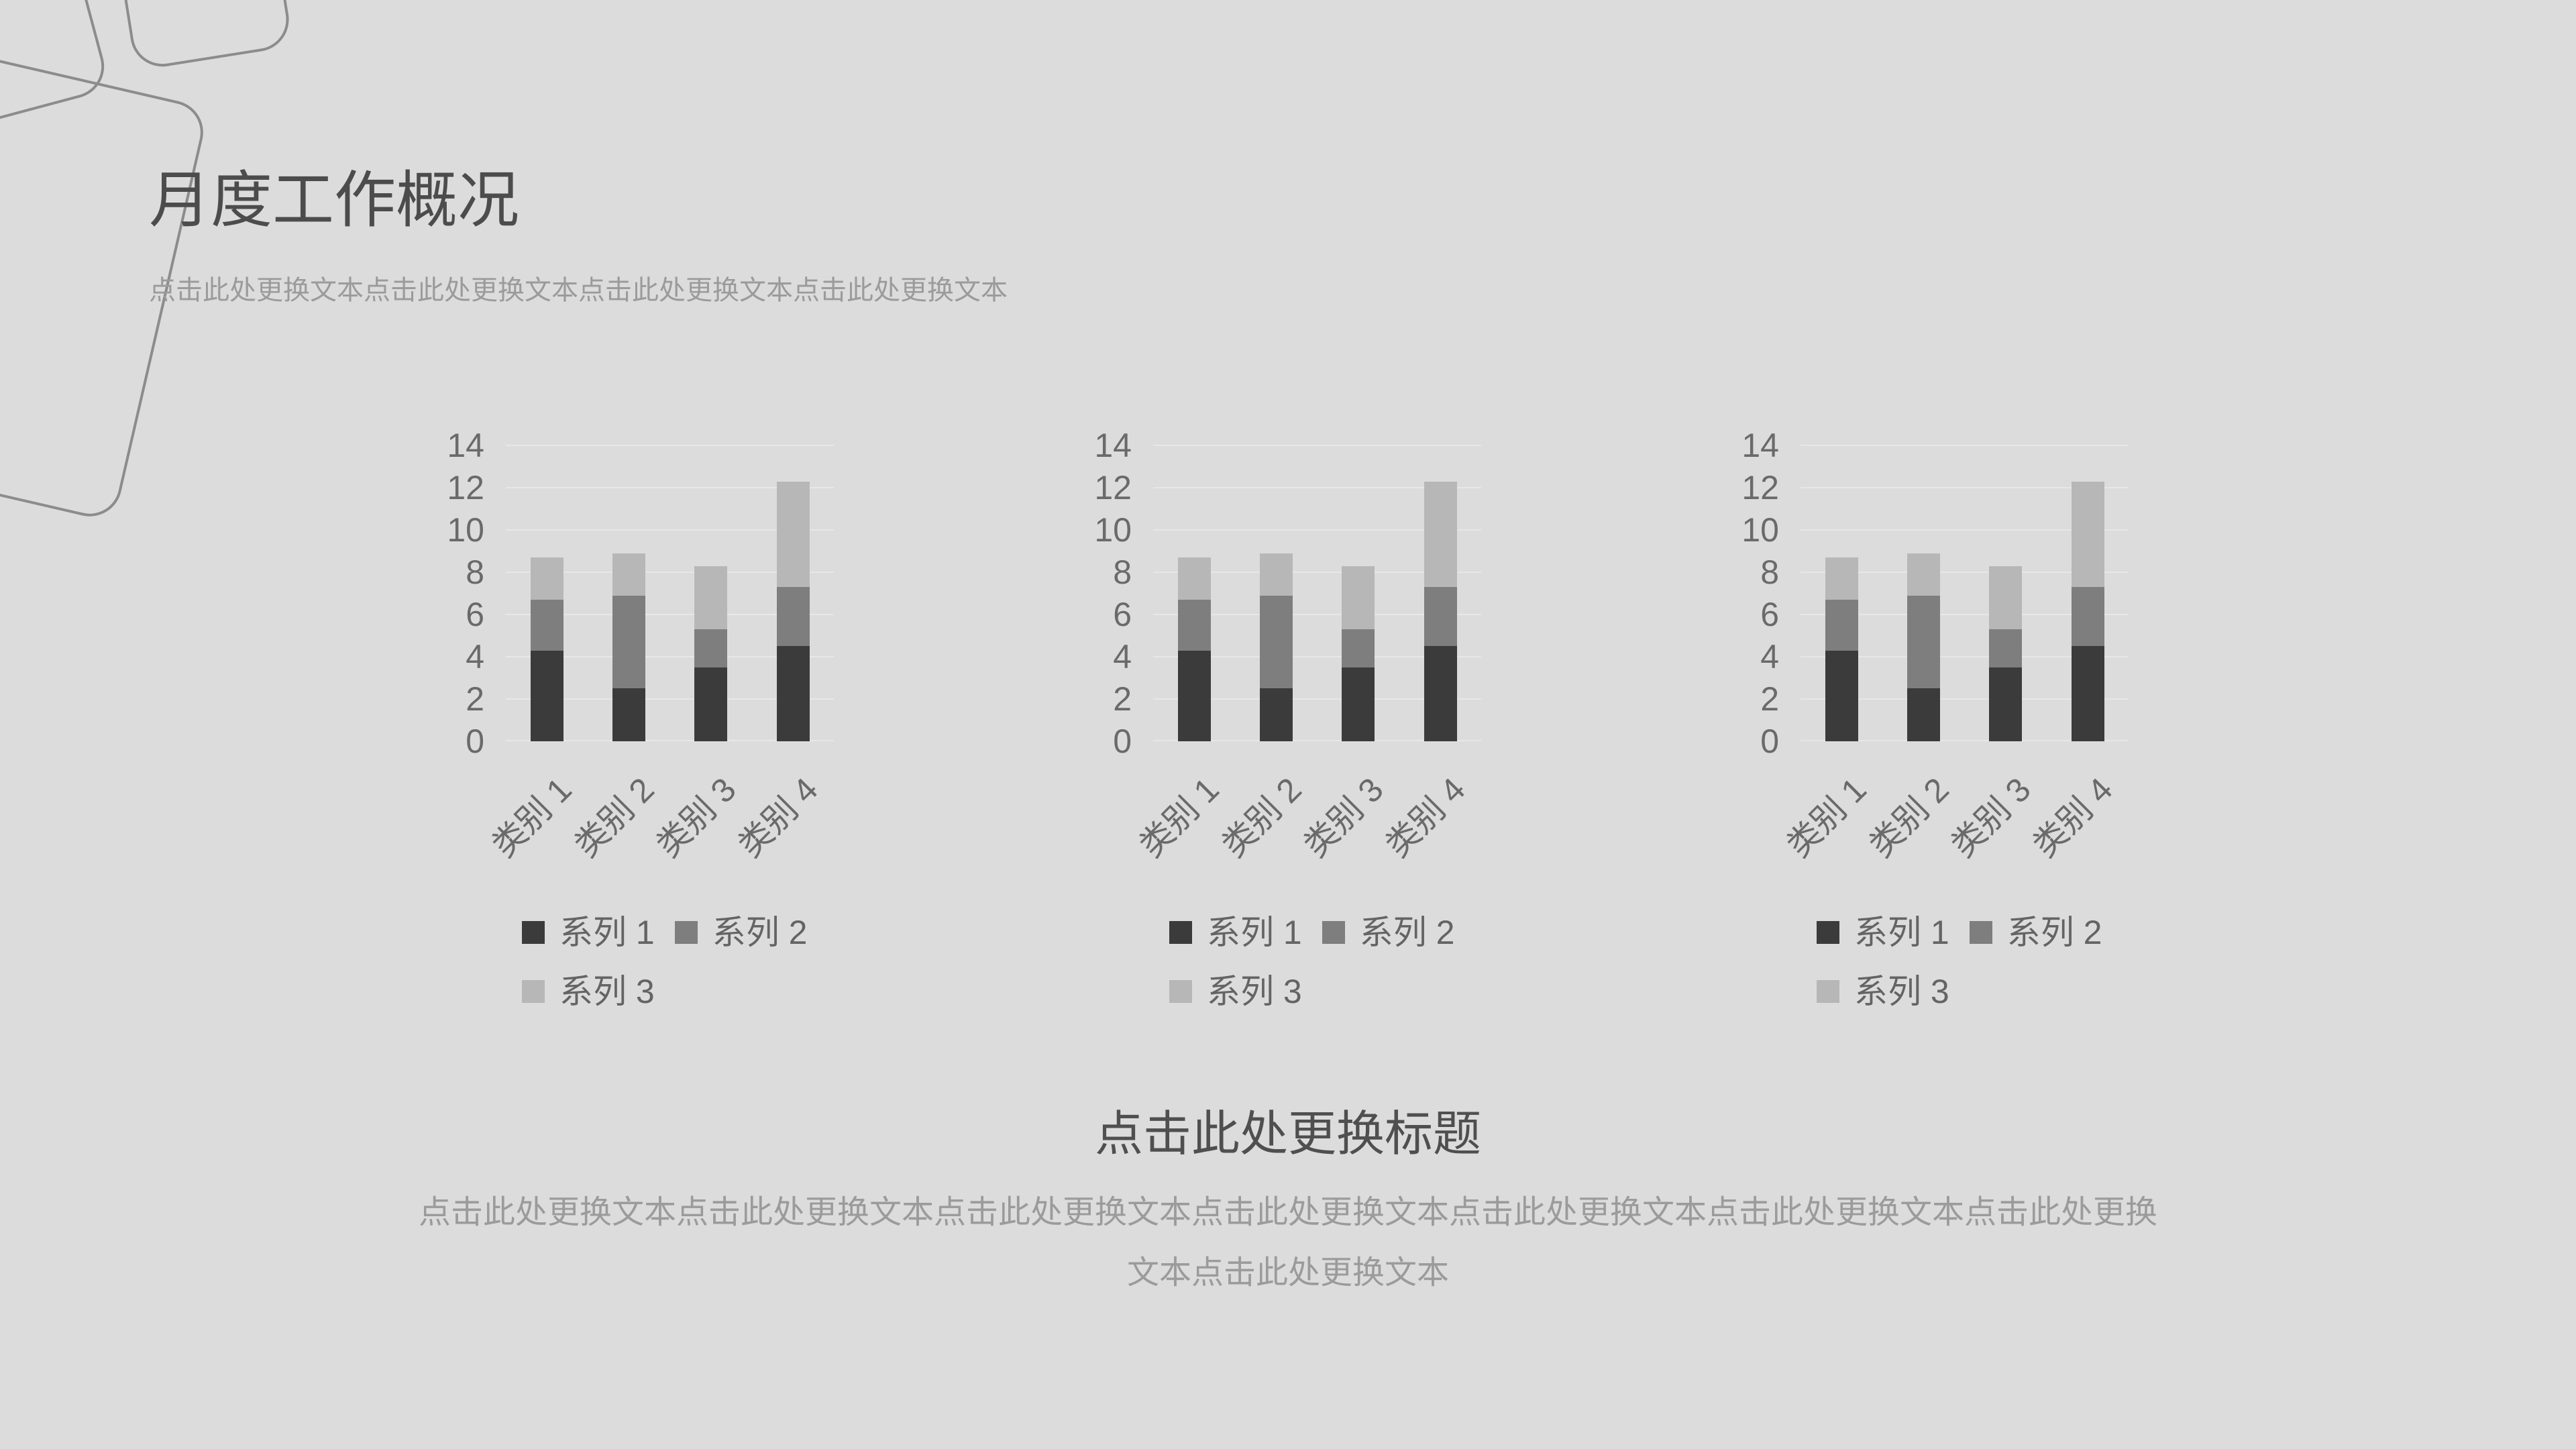 The image size is (2576, 1449). Describe the element at coordinates (1287, 1134) in the screenshot. I see `footer-title-placeholder: 点击此处更换标题` at that location.